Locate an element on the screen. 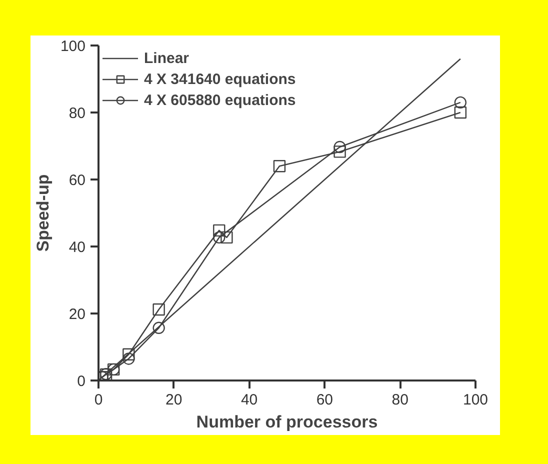  x-tick-label: 0 is located at coordinates (98, 400).